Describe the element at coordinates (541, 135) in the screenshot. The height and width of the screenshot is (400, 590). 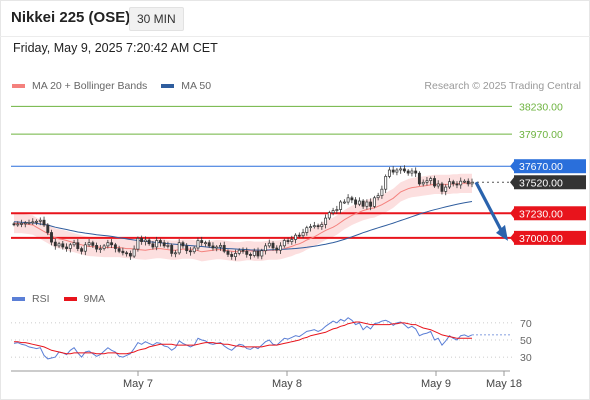
I see `level-label-2: 37970.00` at that location.